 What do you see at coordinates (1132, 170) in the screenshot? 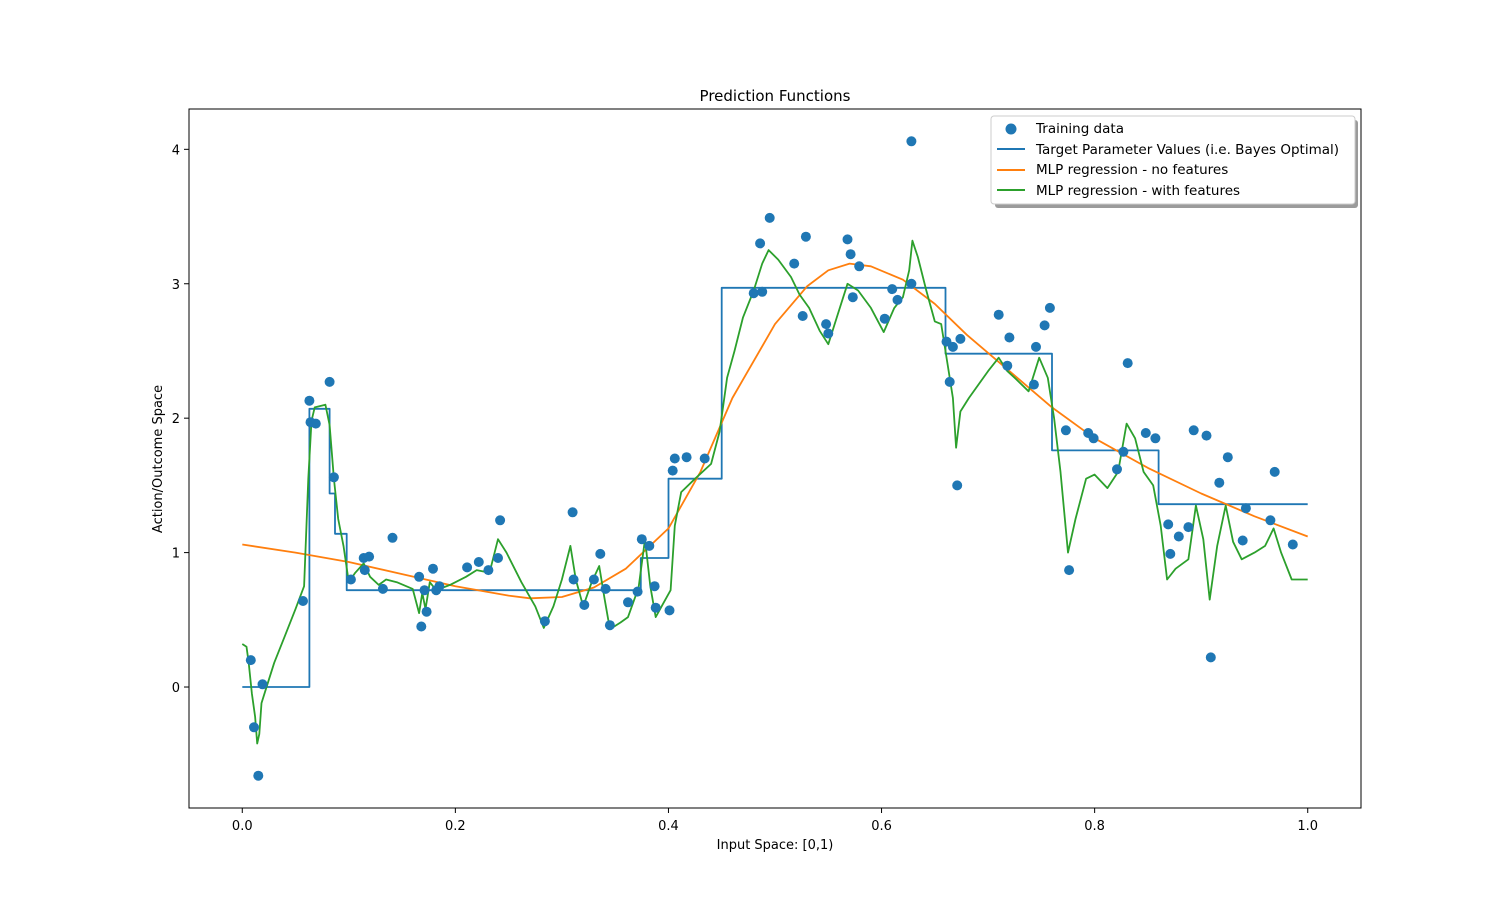
I see `legend-label-mlp-no-features: MLP regression - no features` at bounding box center [1132, 170].